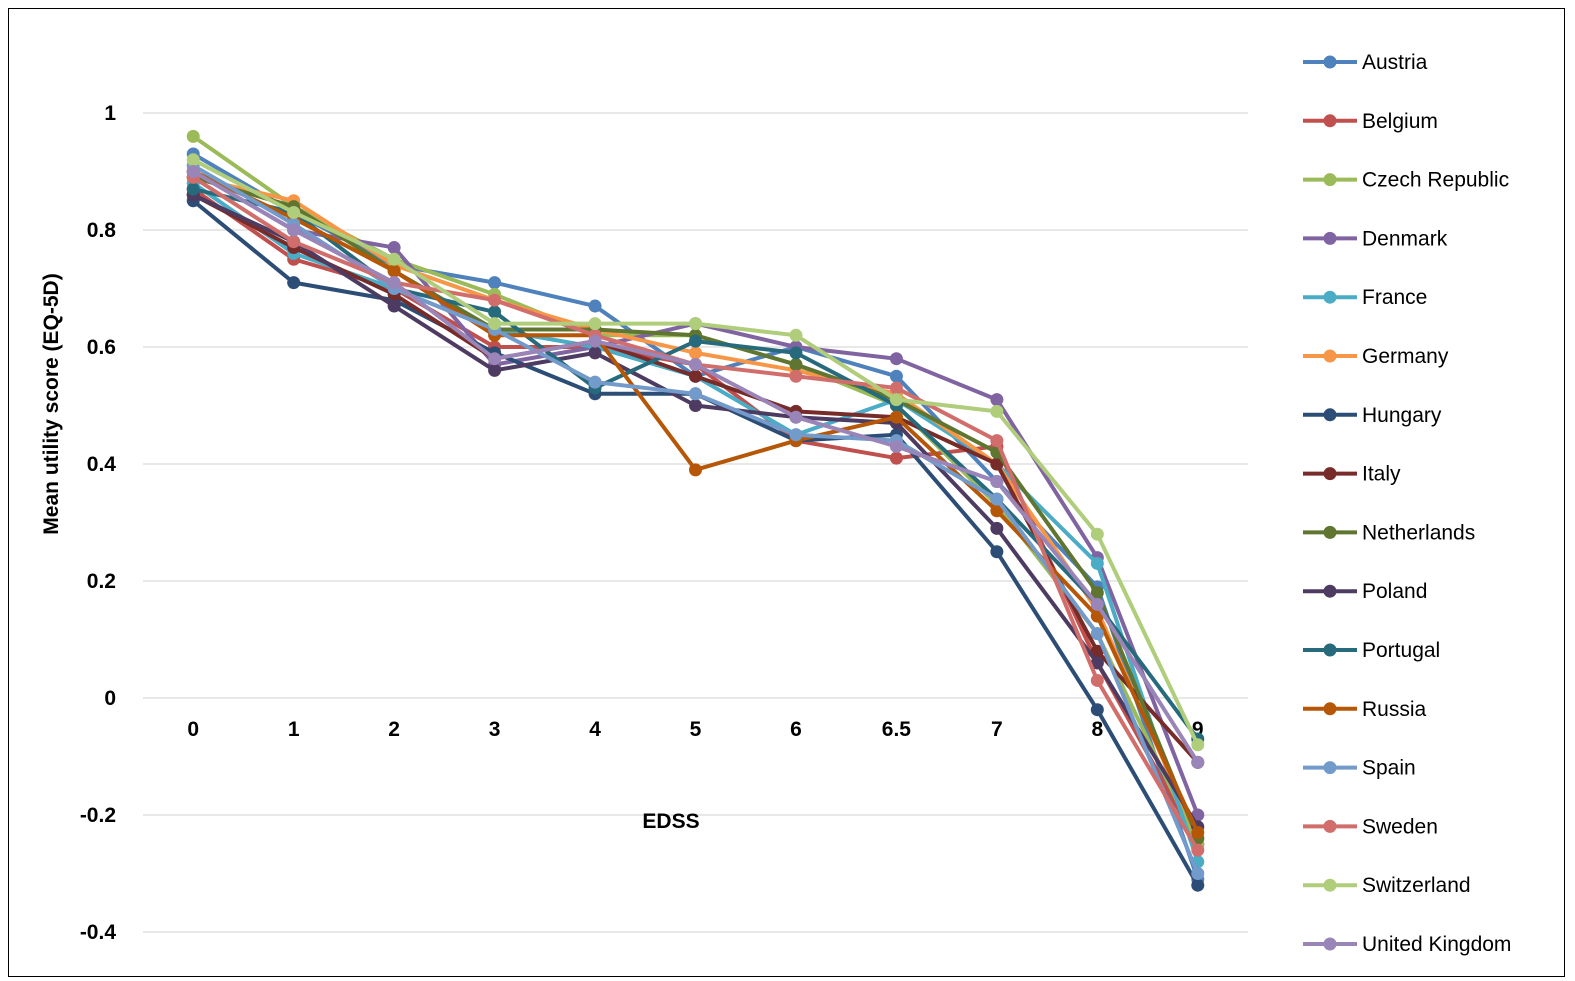 This screenshot has width=1575, height=981. I want to click on legend-entry: Hungary, so click(1372, 415).